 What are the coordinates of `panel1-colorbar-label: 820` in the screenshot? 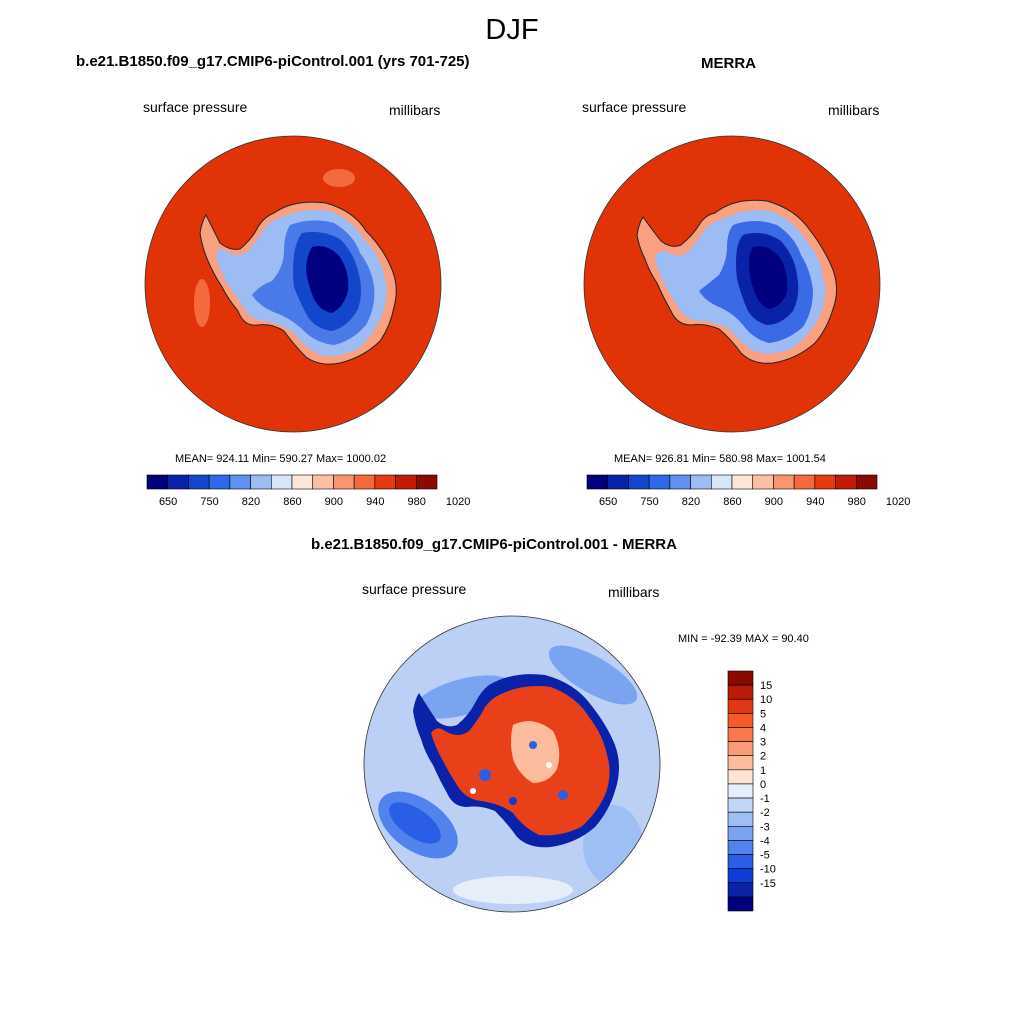 It's located at (251, 502).